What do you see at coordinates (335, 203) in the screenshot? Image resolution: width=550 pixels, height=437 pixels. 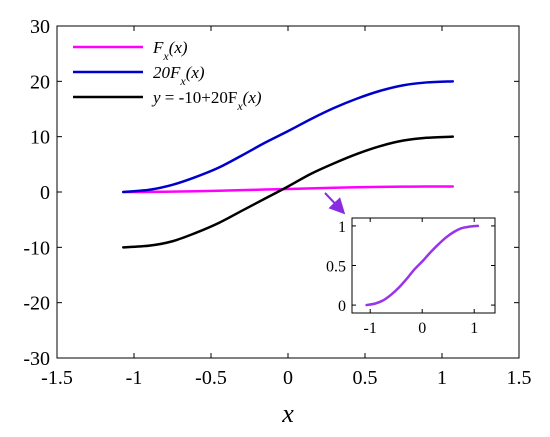 I see `inset-pointer-arrow` at bounding box center [335, 203].